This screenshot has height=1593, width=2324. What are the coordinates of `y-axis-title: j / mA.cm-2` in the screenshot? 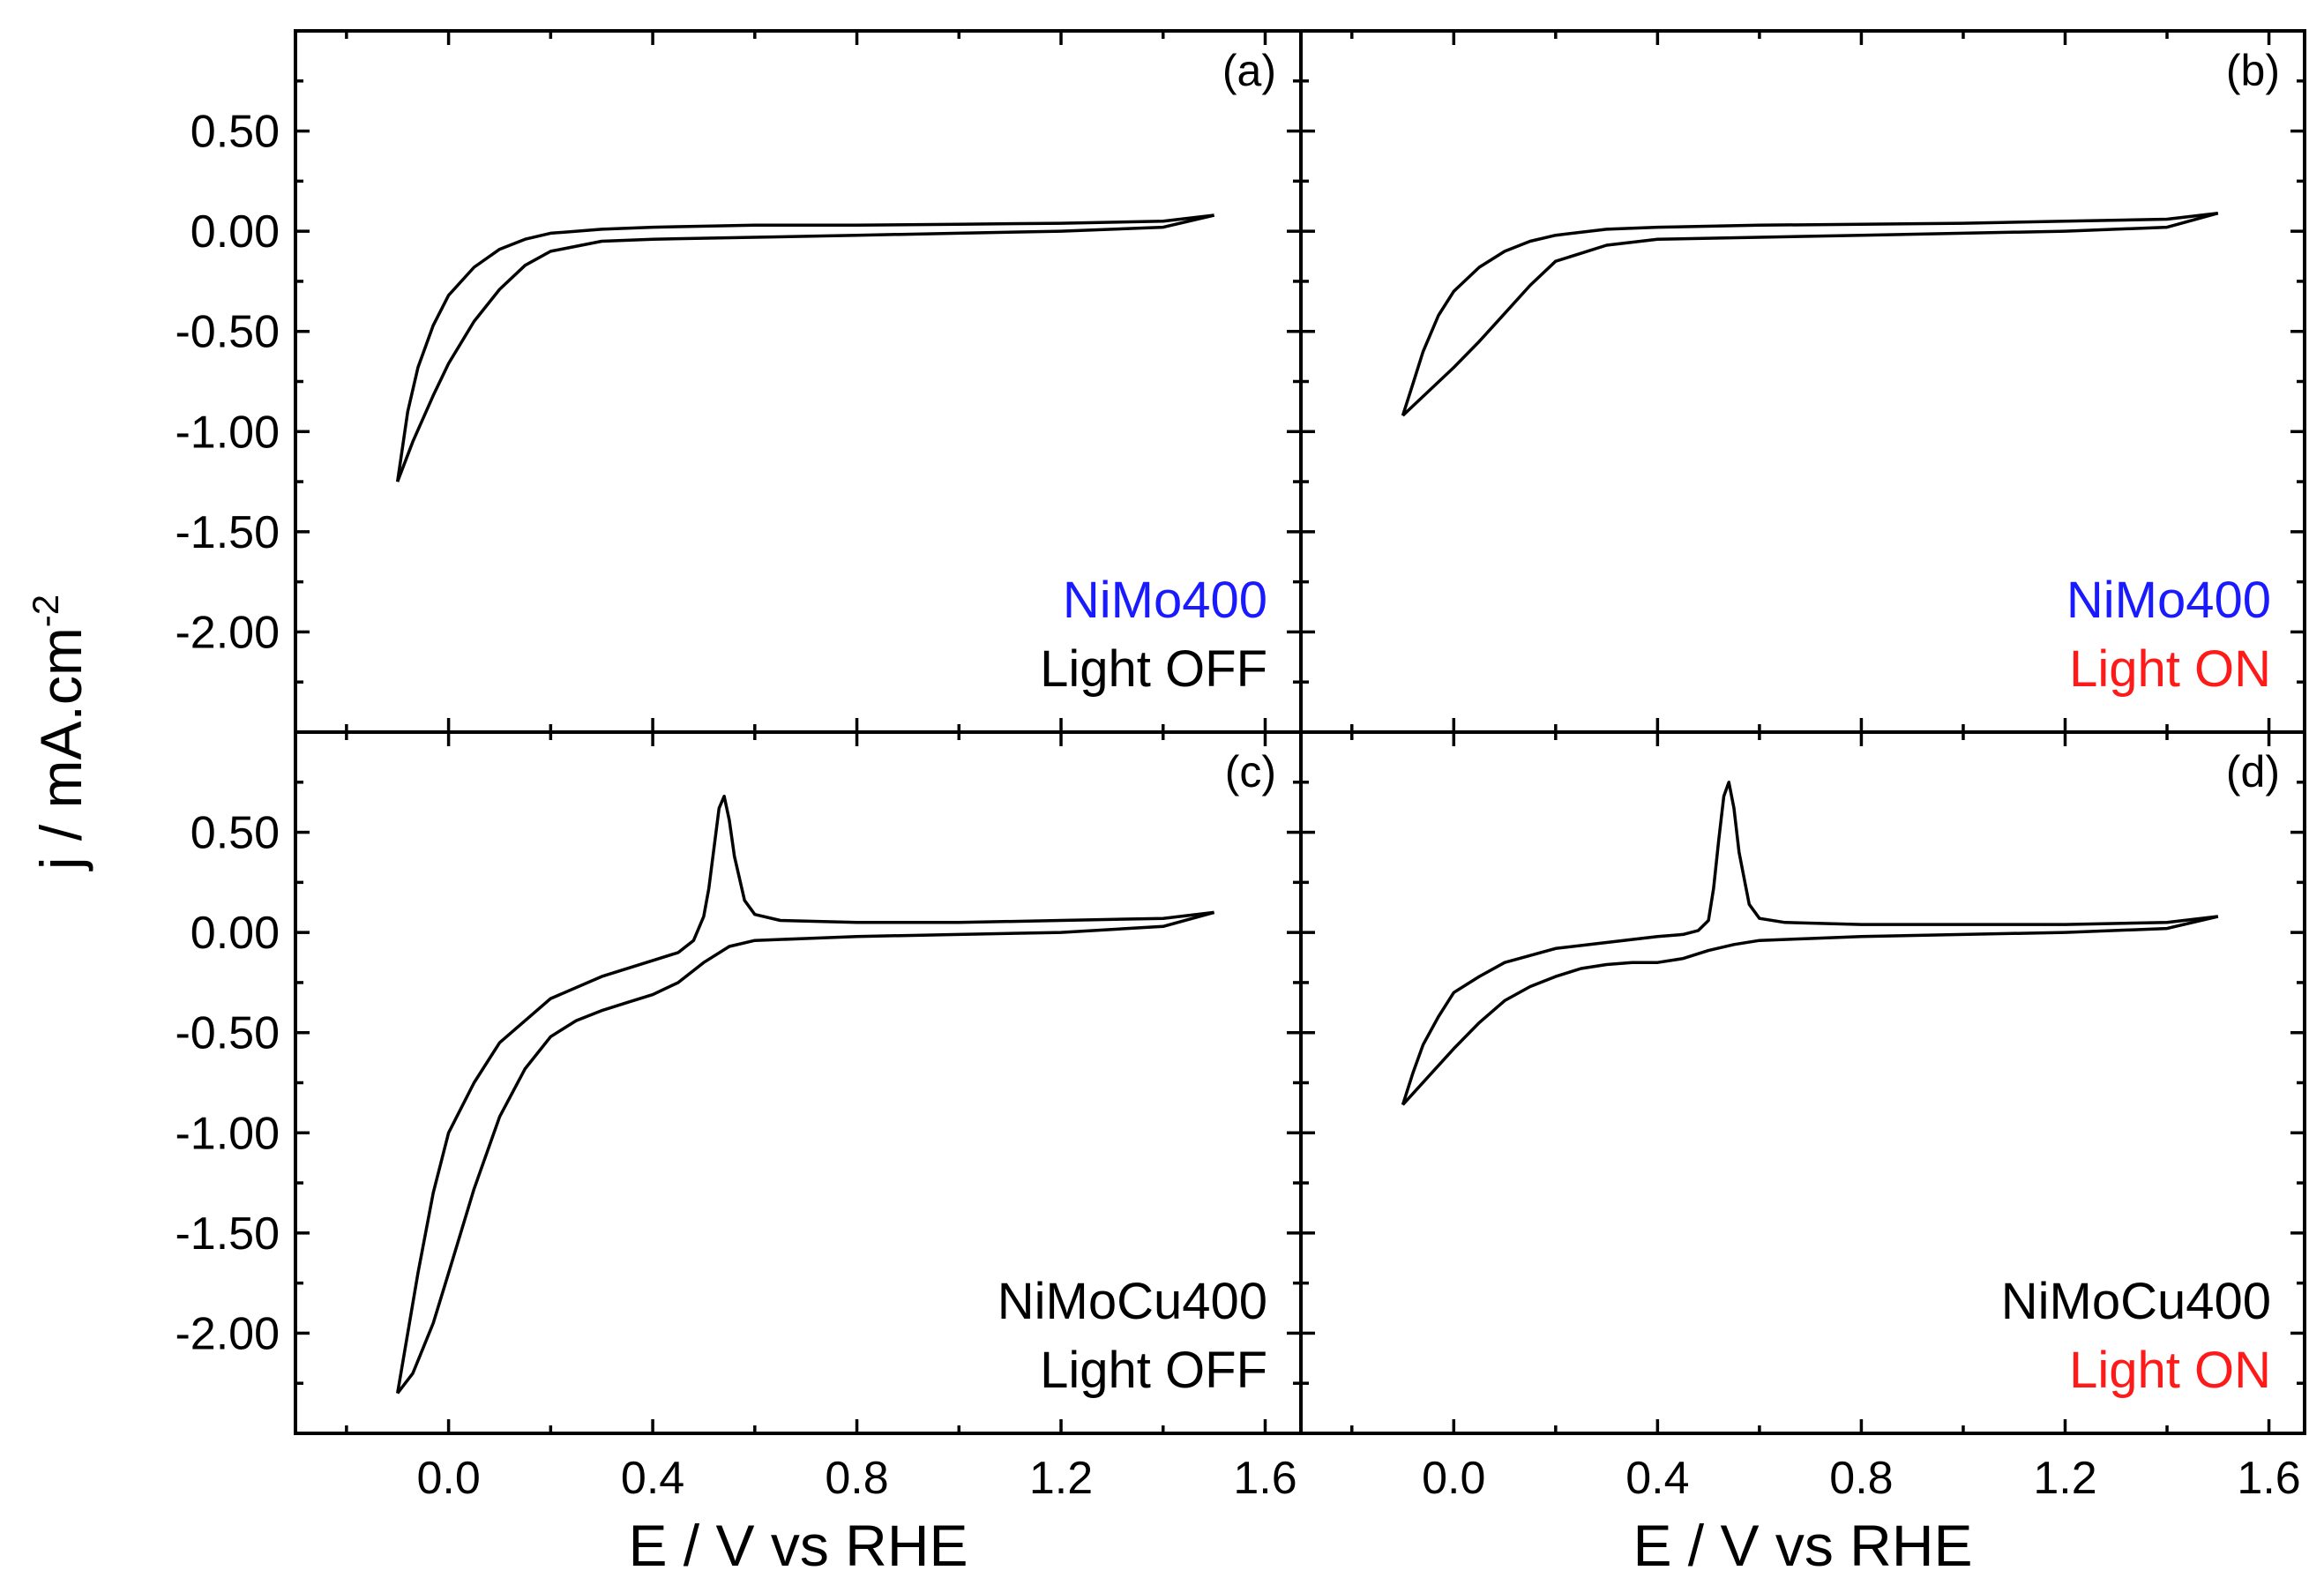 It's located at (59, 733).